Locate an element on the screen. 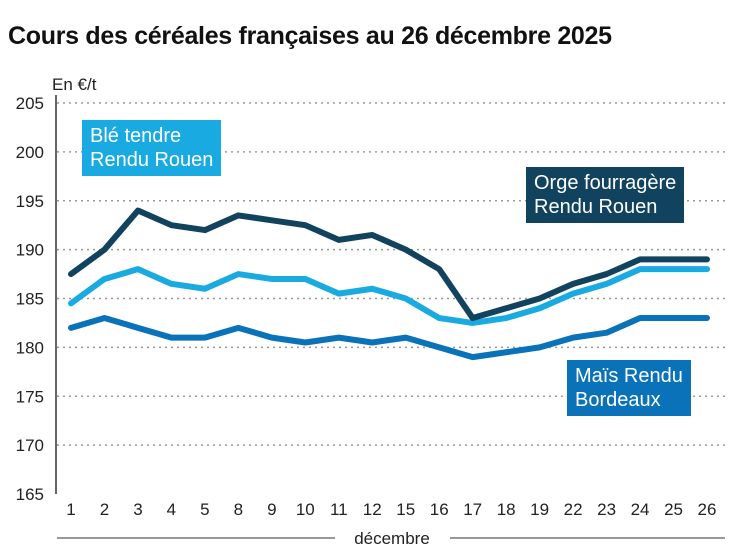  y-tick-label: 190 is located at coordinates (30, 250).